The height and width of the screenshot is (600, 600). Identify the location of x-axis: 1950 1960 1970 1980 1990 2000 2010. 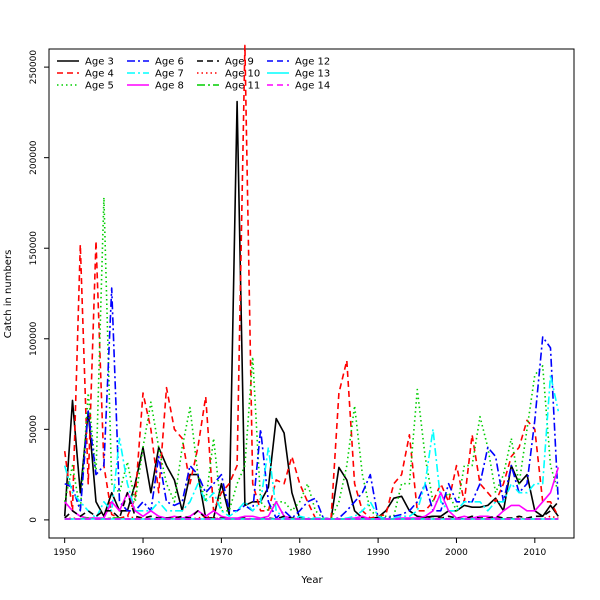
(300, 548).